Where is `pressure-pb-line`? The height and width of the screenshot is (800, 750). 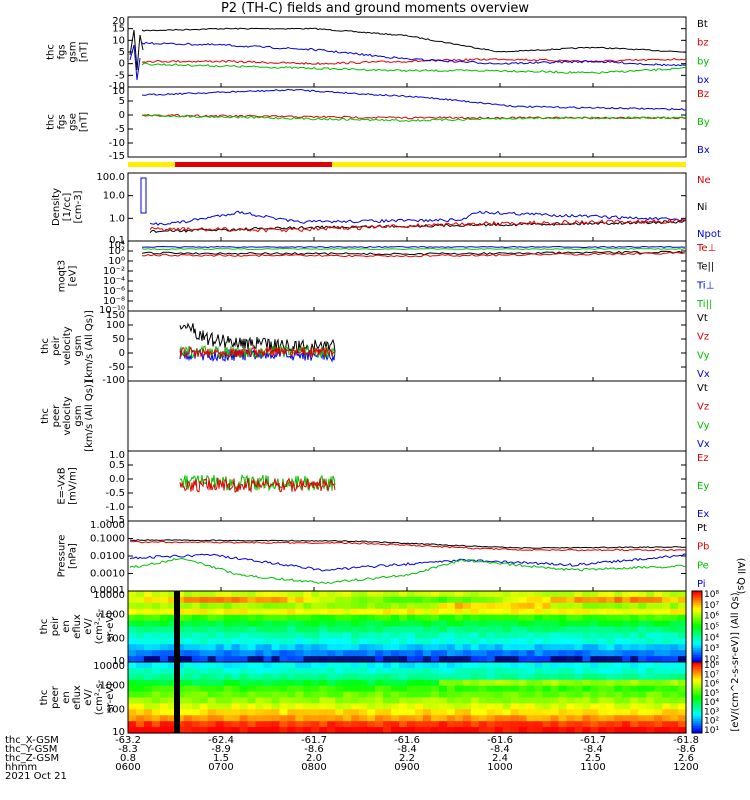 pressure-pb-line is located at coordinates (408, 546).